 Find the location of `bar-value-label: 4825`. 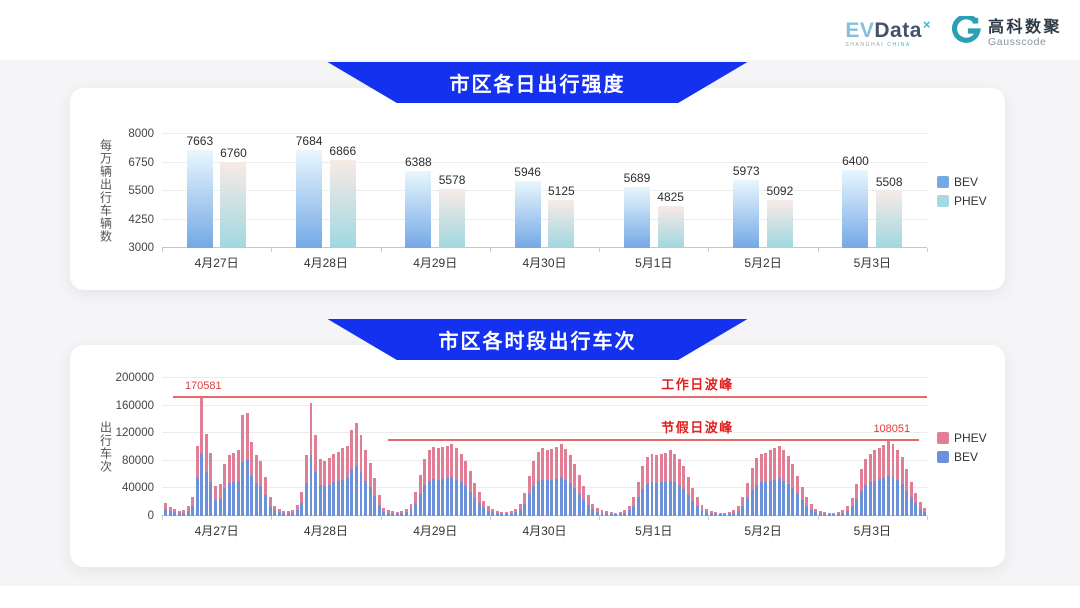

bar-value-label: 4825 is located at coordinates (670, 197).